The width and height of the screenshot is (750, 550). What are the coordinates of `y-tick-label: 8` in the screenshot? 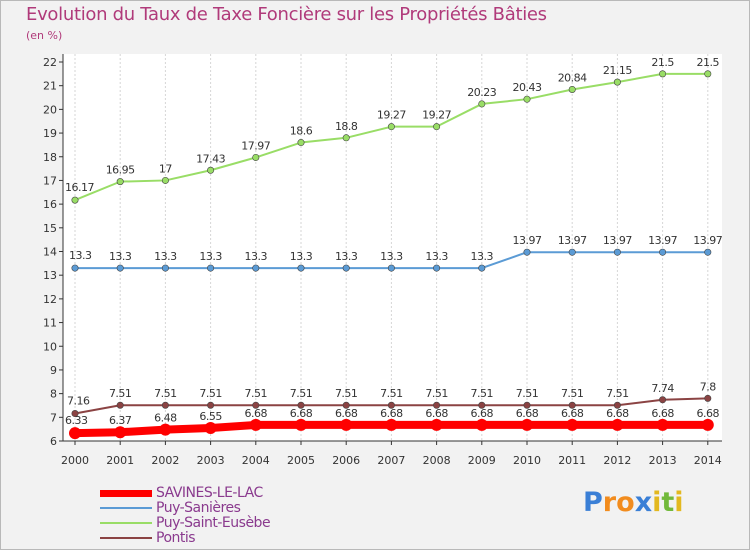 It's located at (53, 394).